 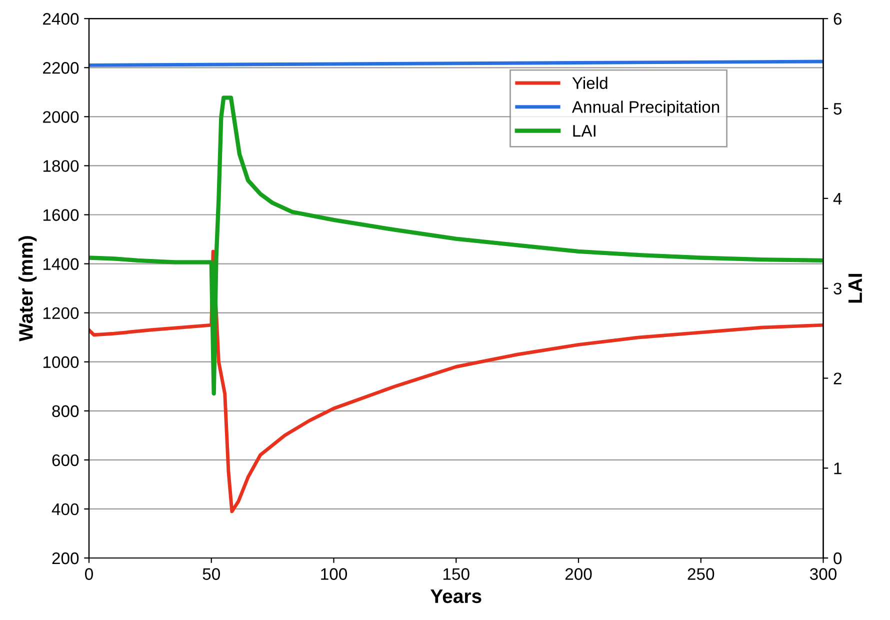 What do you see at coordinates (334, 574) in the screenshot?
I see `x-tick-label: 100` at bounding box center [334, 574].